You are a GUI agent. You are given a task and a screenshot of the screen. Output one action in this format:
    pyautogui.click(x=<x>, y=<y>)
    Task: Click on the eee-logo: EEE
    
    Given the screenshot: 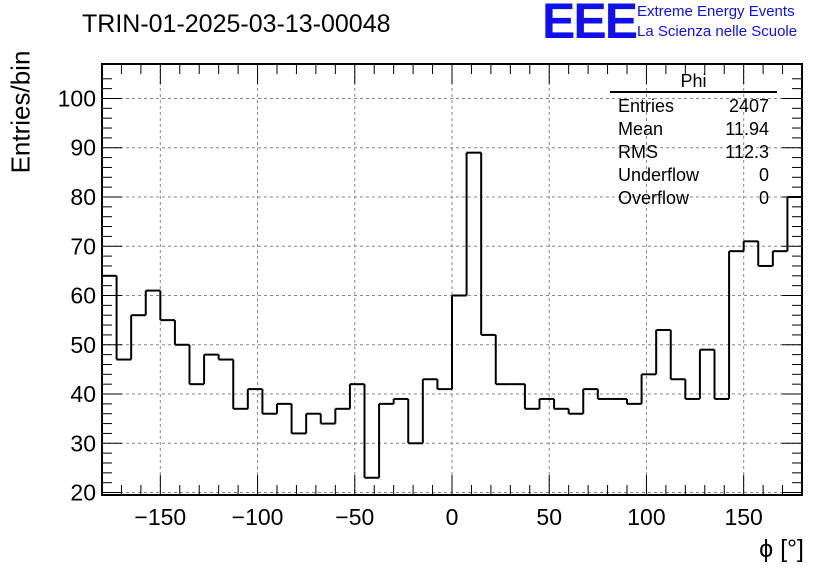 What is the action you would take?
    pyautogui.click(x=590, y=24)
    